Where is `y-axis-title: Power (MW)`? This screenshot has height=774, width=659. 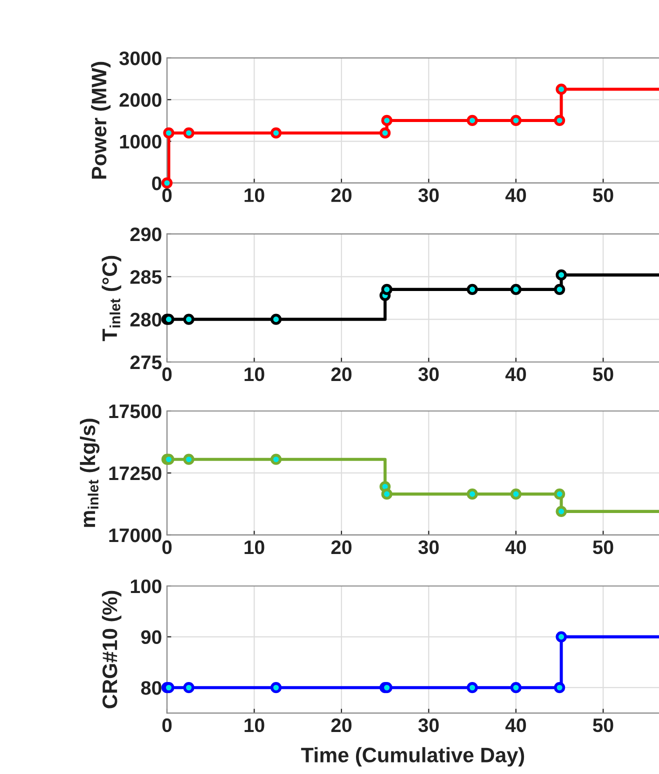
y-axis-title: Power (MW) is located at coordinates (101, 120).